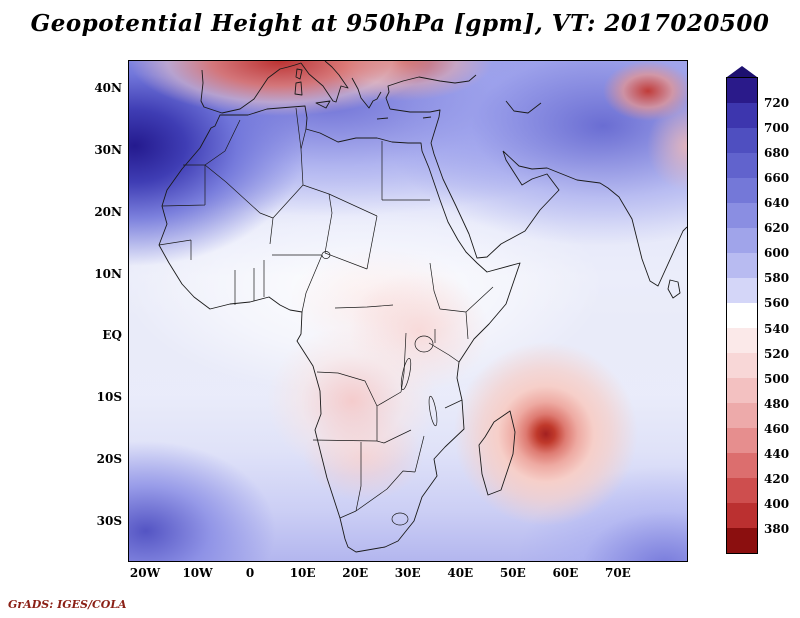  What do you see at coordinates (777, 253) in the screenshot?
I see `colorbar-label: 600` at bounding box center [777, 253].